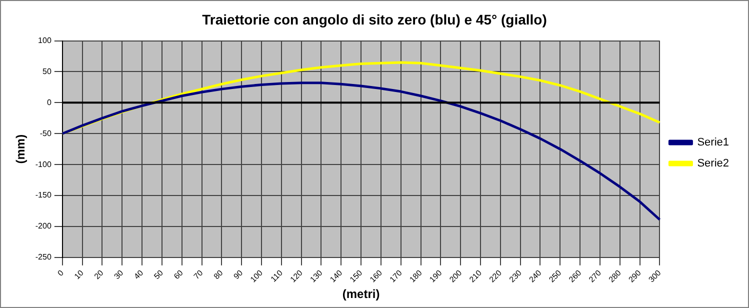 This screenshot has height=308, width=749. Describe the element at coordinates (575, 276) in the screenshot. I see `x-tick-label: 260` at that location.